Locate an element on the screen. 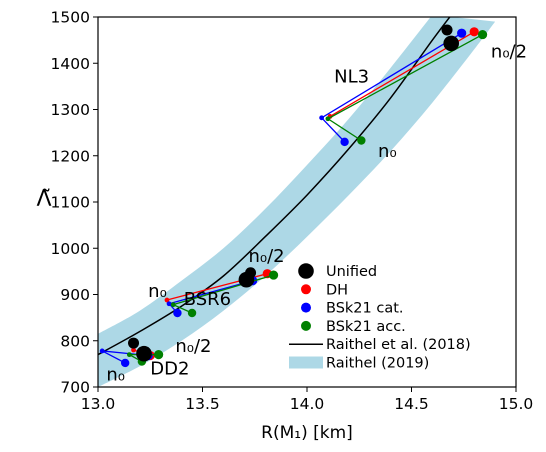  x-axis-label: R(M₁) [km] is located at coordinates (307, 433).